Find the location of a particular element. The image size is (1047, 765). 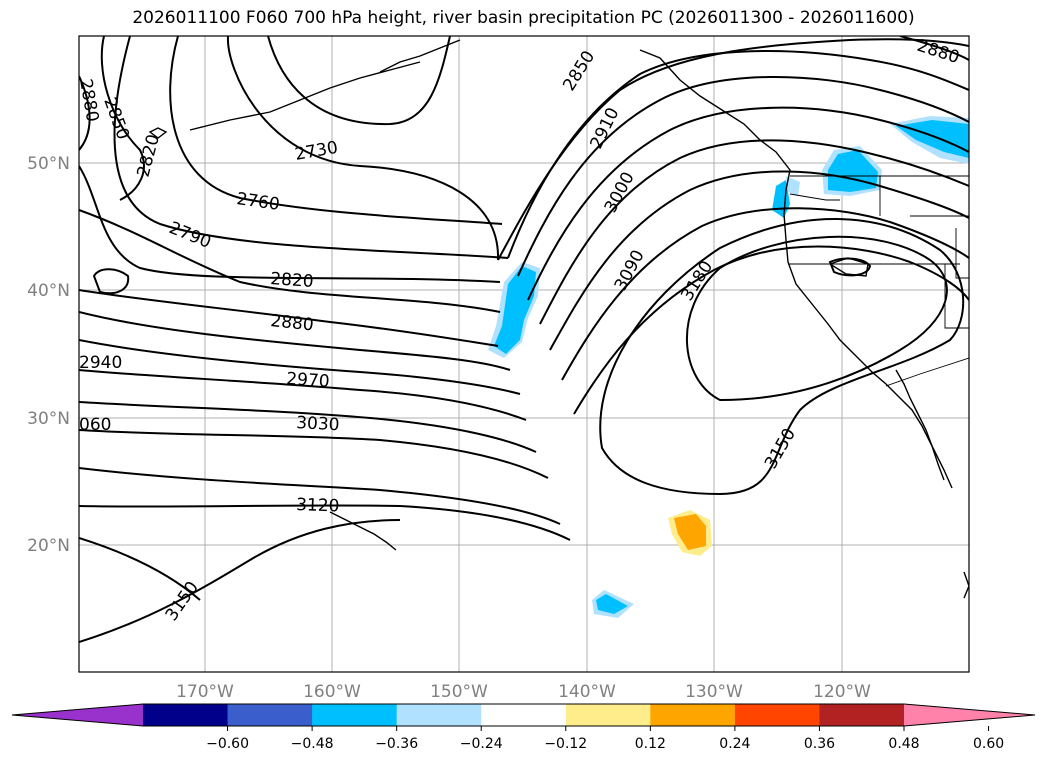

lon-label-150w: 150°W is located at coordinates (459, 692).